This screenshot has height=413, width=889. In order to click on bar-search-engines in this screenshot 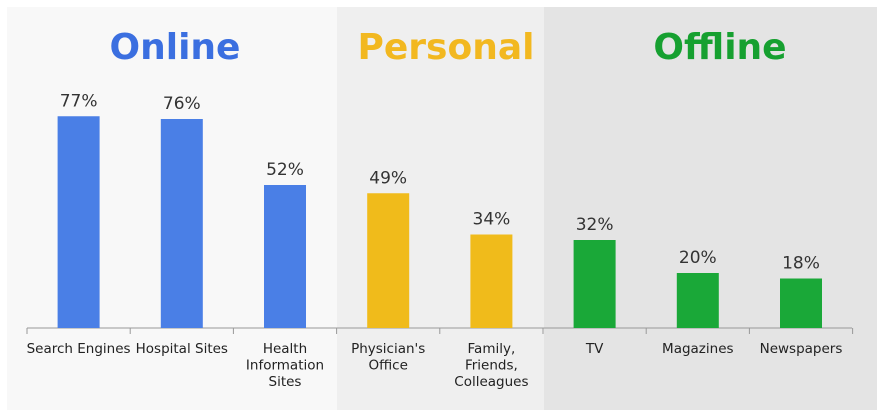, I will do `click(78, 222)`.